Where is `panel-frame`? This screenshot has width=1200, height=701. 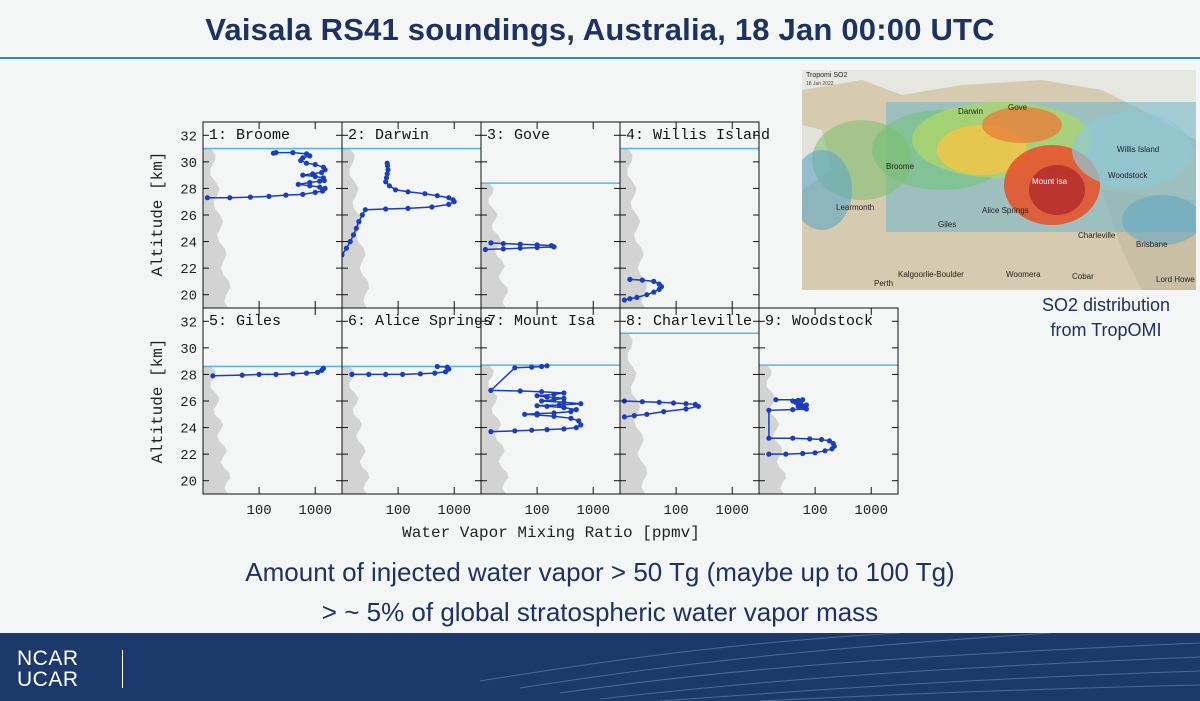 panel-frame is located at coordinates (828, 401).